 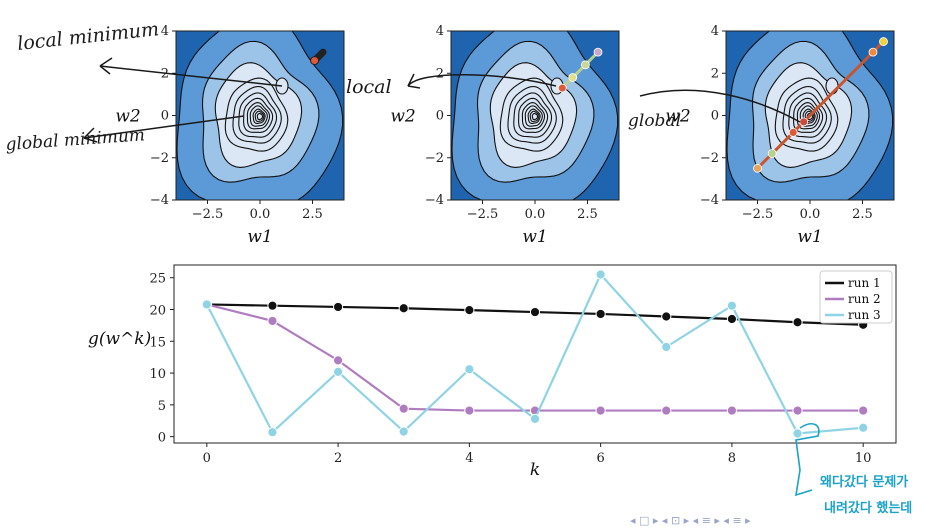 I want to click on y-tick-label: 25, so click(x=157, y=279).